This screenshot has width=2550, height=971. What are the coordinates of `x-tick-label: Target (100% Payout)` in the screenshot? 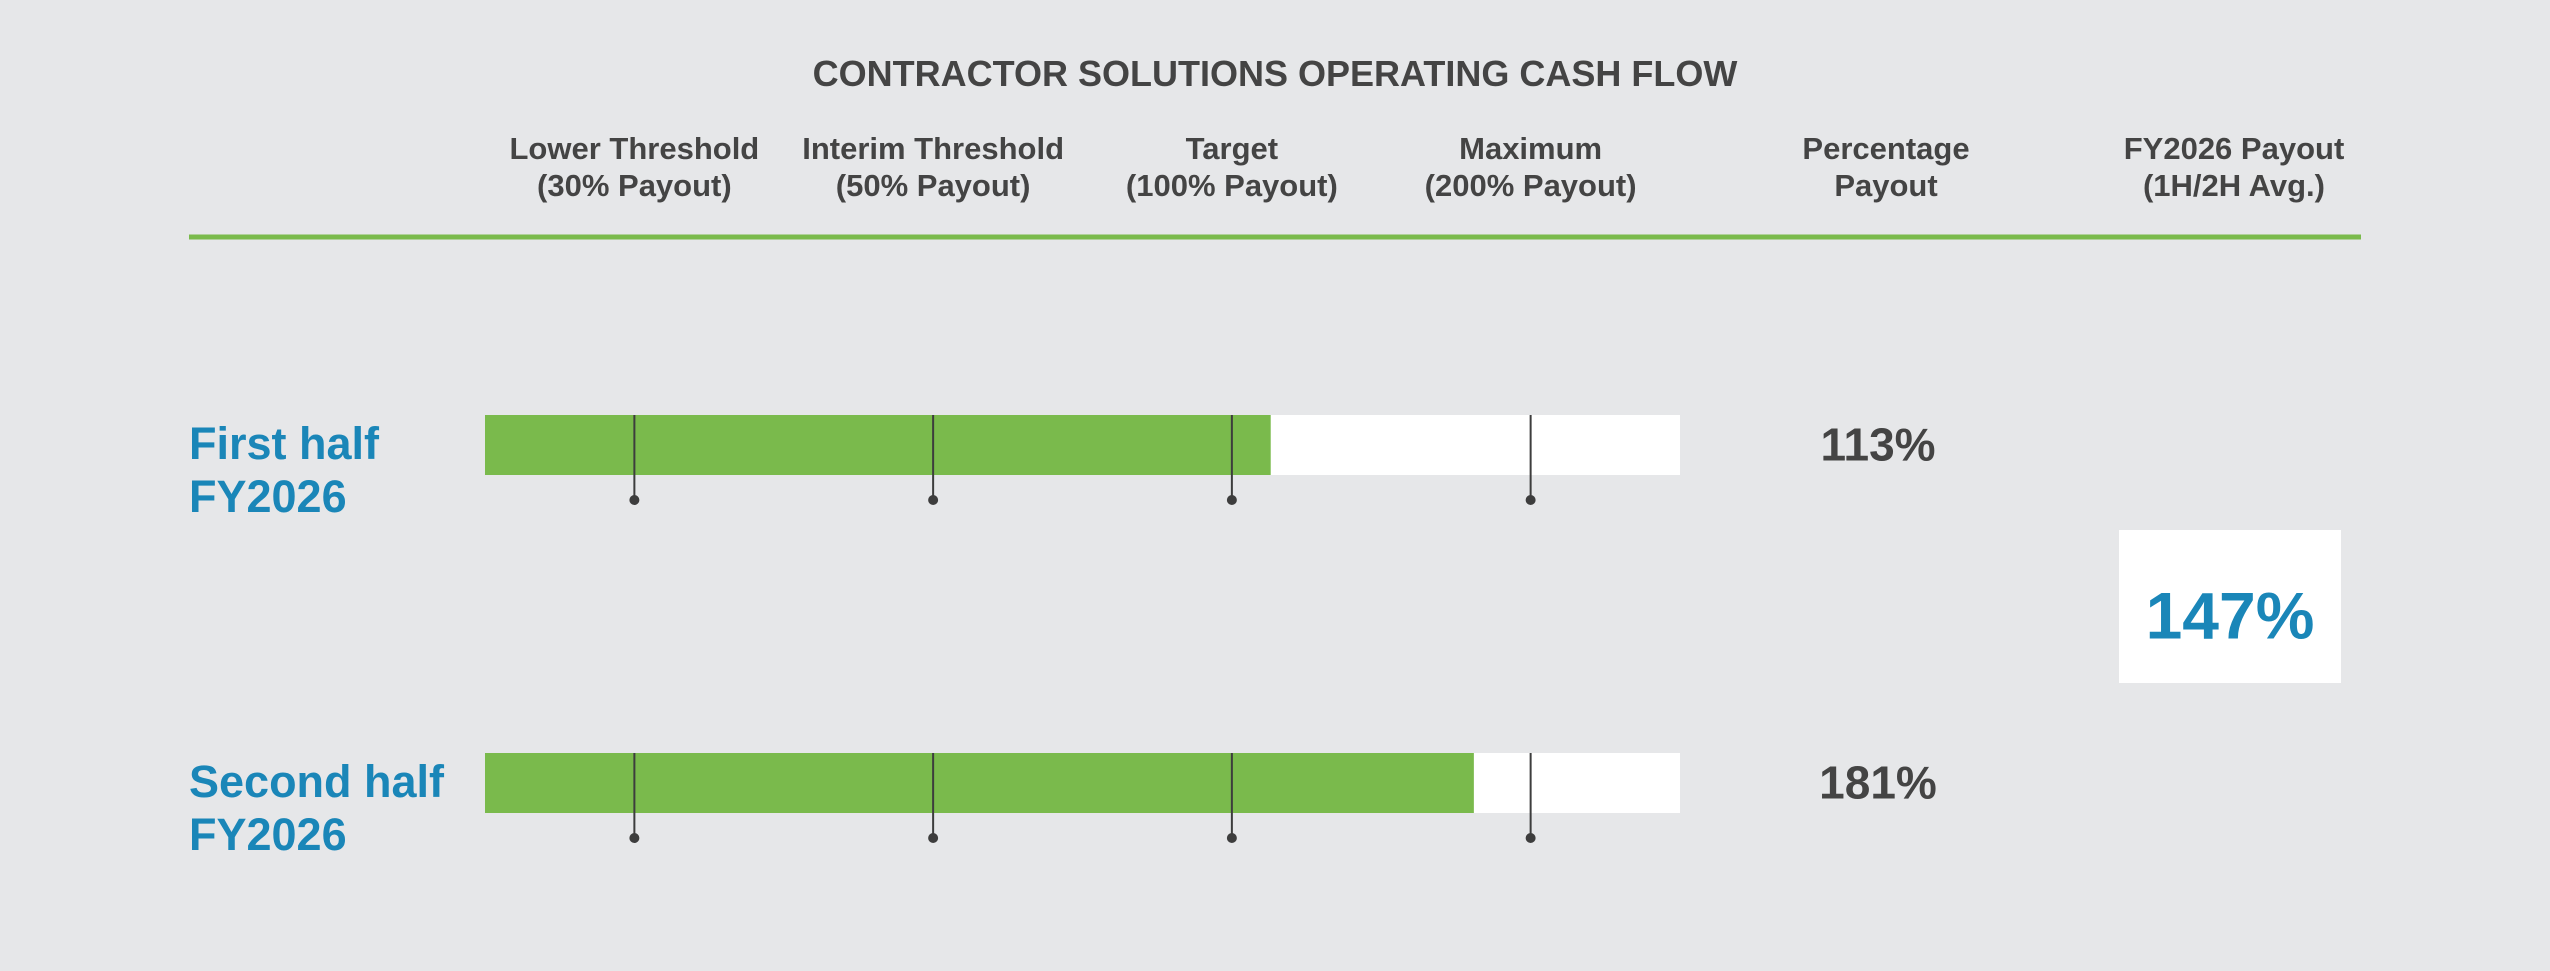 It's located at (1231, 167).